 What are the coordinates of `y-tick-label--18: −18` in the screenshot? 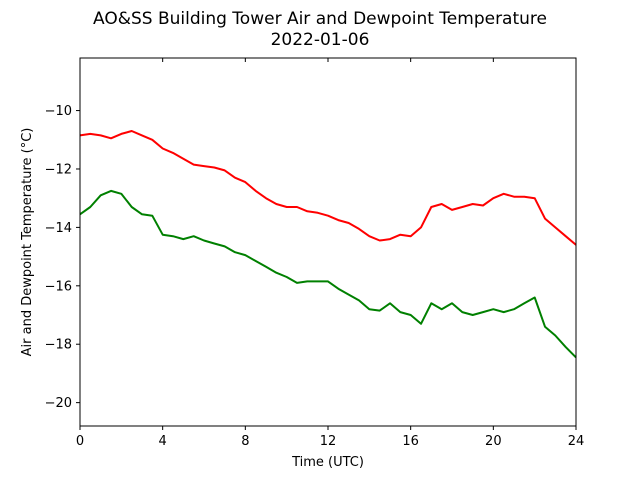 It's located at (58, 345).